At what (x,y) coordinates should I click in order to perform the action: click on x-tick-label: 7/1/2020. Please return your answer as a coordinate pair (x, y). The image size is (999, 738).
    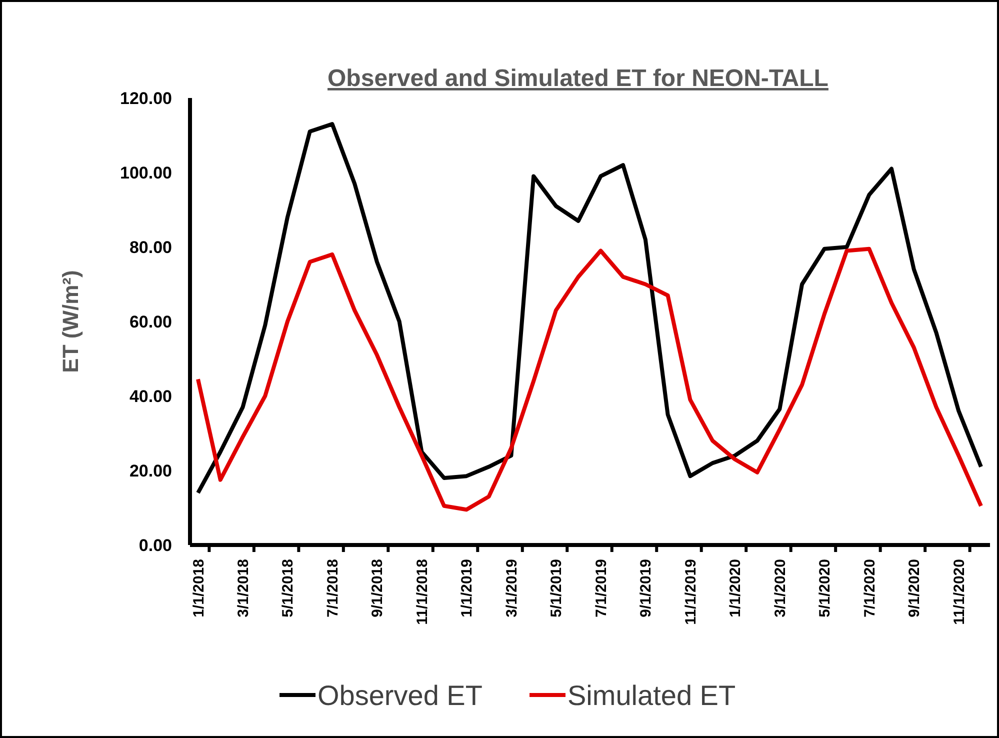
    Looking at the image, I should click on (869, 588).